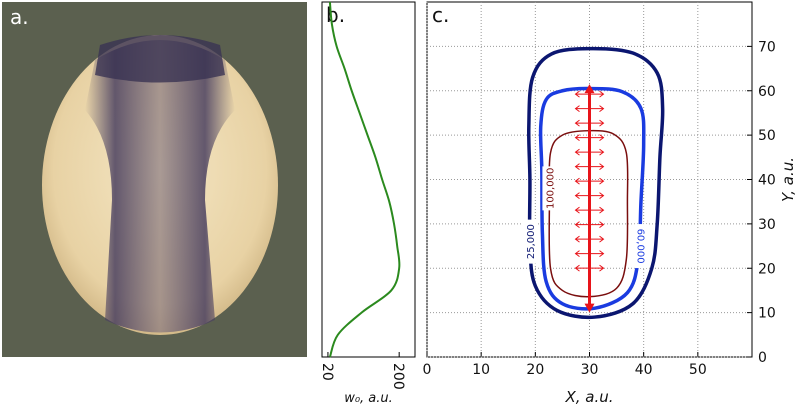  Describe the element at coordinates (762, 358) in the screenshot. I see `y-tick-label: 0` at that location.